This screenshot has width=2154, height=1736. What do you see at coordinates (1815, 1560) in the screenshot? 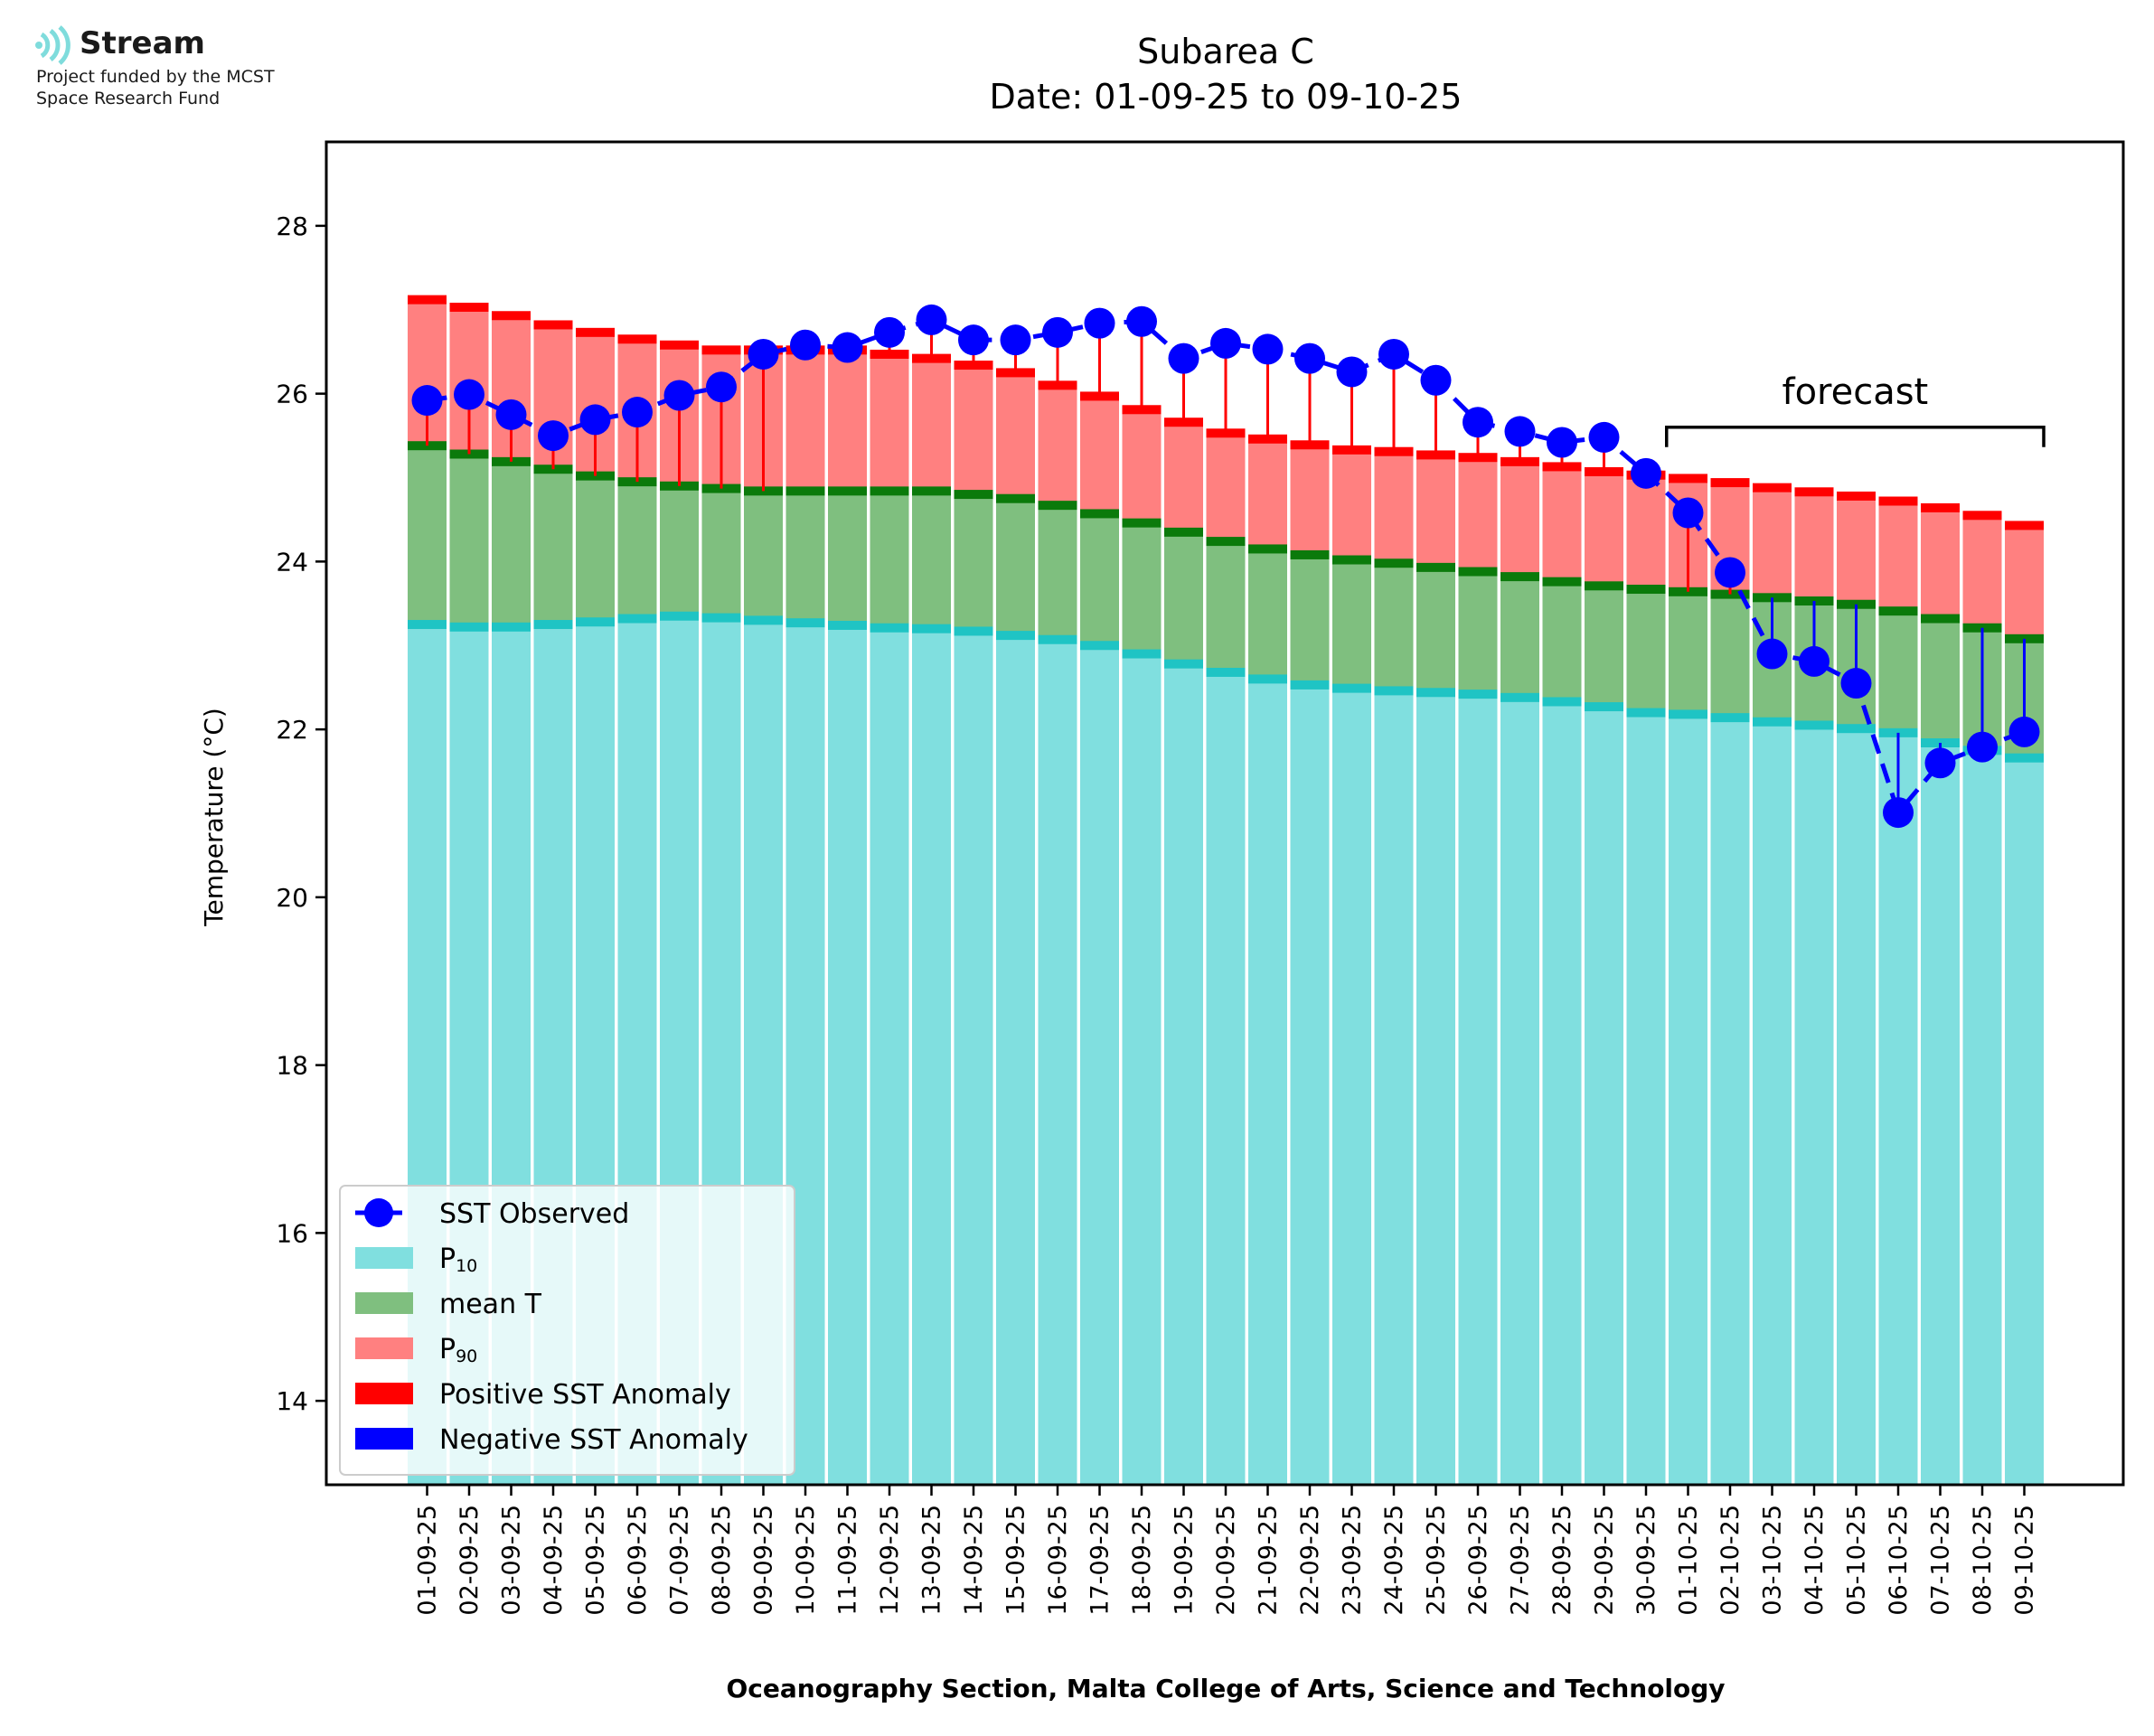
I see `x-tick-label: 04-10-25` at bounding box center [1815, 1560].